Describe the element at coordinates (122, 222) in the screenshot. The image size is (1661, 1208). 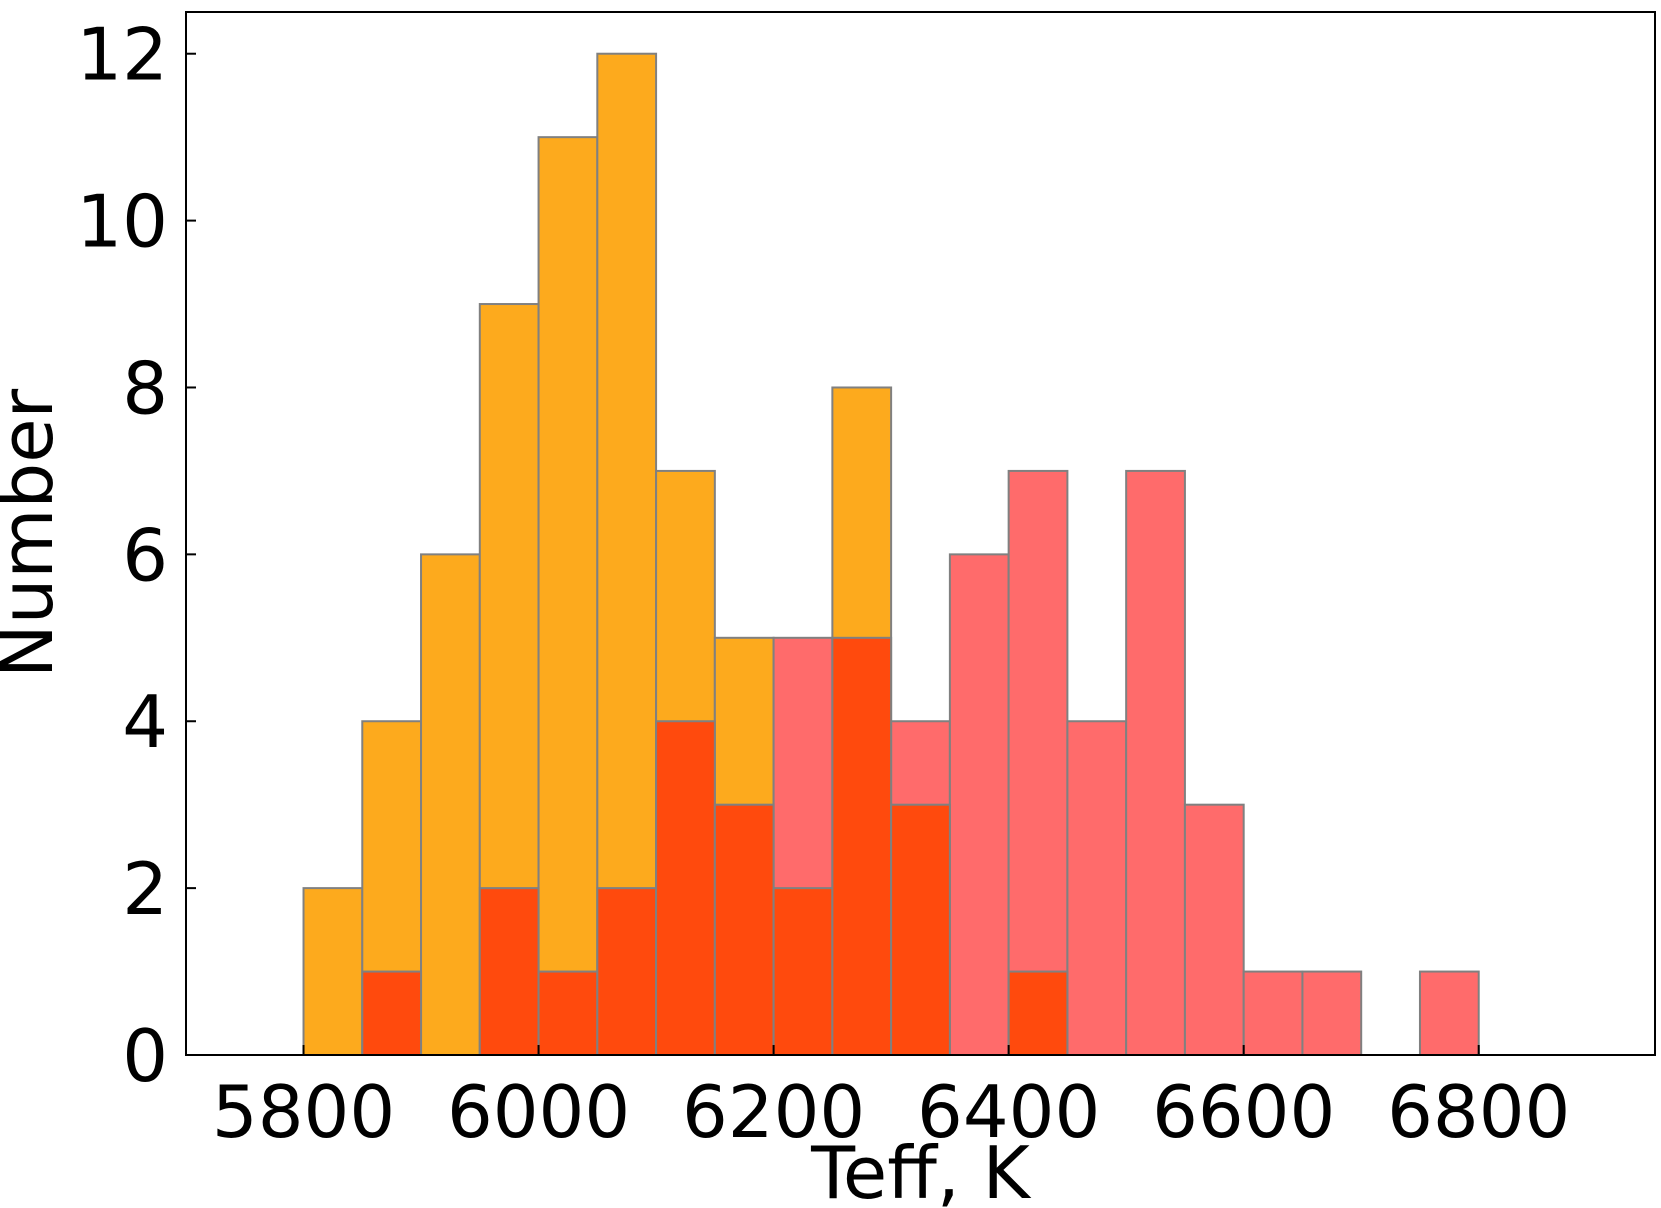
I see `y-tick-label: 10` at that location.